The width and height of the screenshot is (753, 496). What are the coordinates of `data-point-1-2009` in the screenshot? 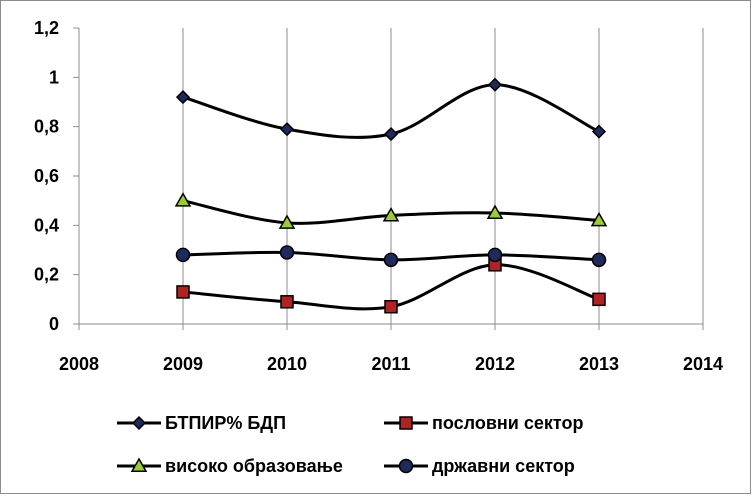 It's located at (183, 292).